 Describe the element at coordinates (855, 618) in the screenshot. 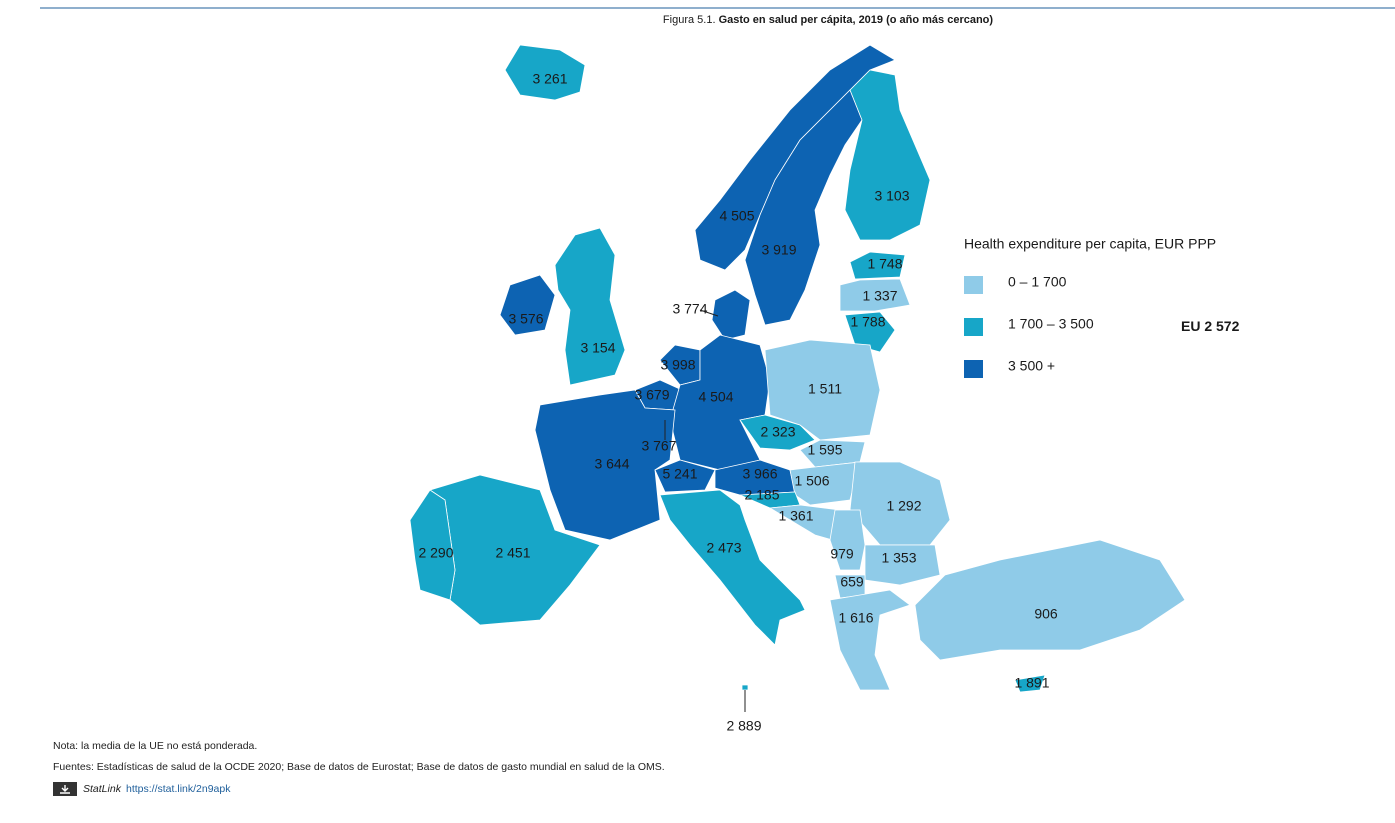

I see `country-value: 1 616` at that location.